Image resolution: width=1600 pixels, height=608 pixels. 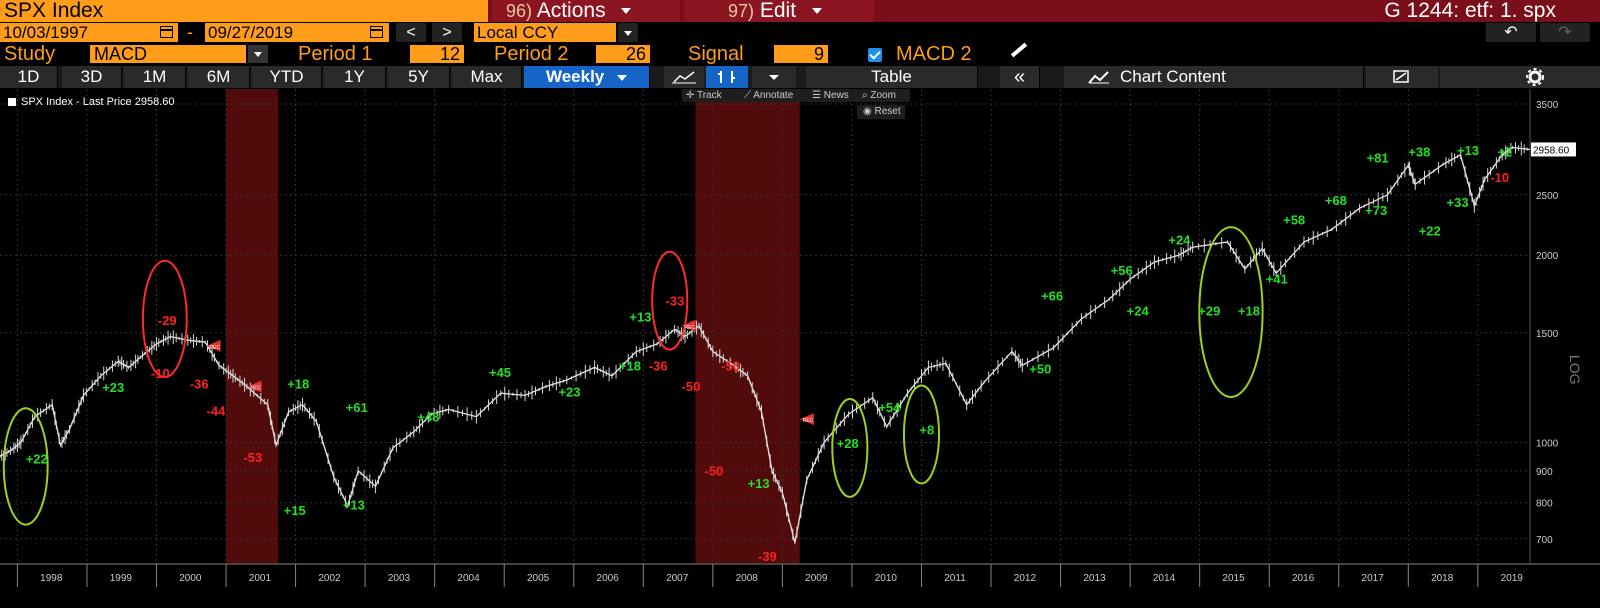 What do you see at coordinates (1535, 77) in the screenshot?
I see `gear-icon` at bounding box center [1535, 77].